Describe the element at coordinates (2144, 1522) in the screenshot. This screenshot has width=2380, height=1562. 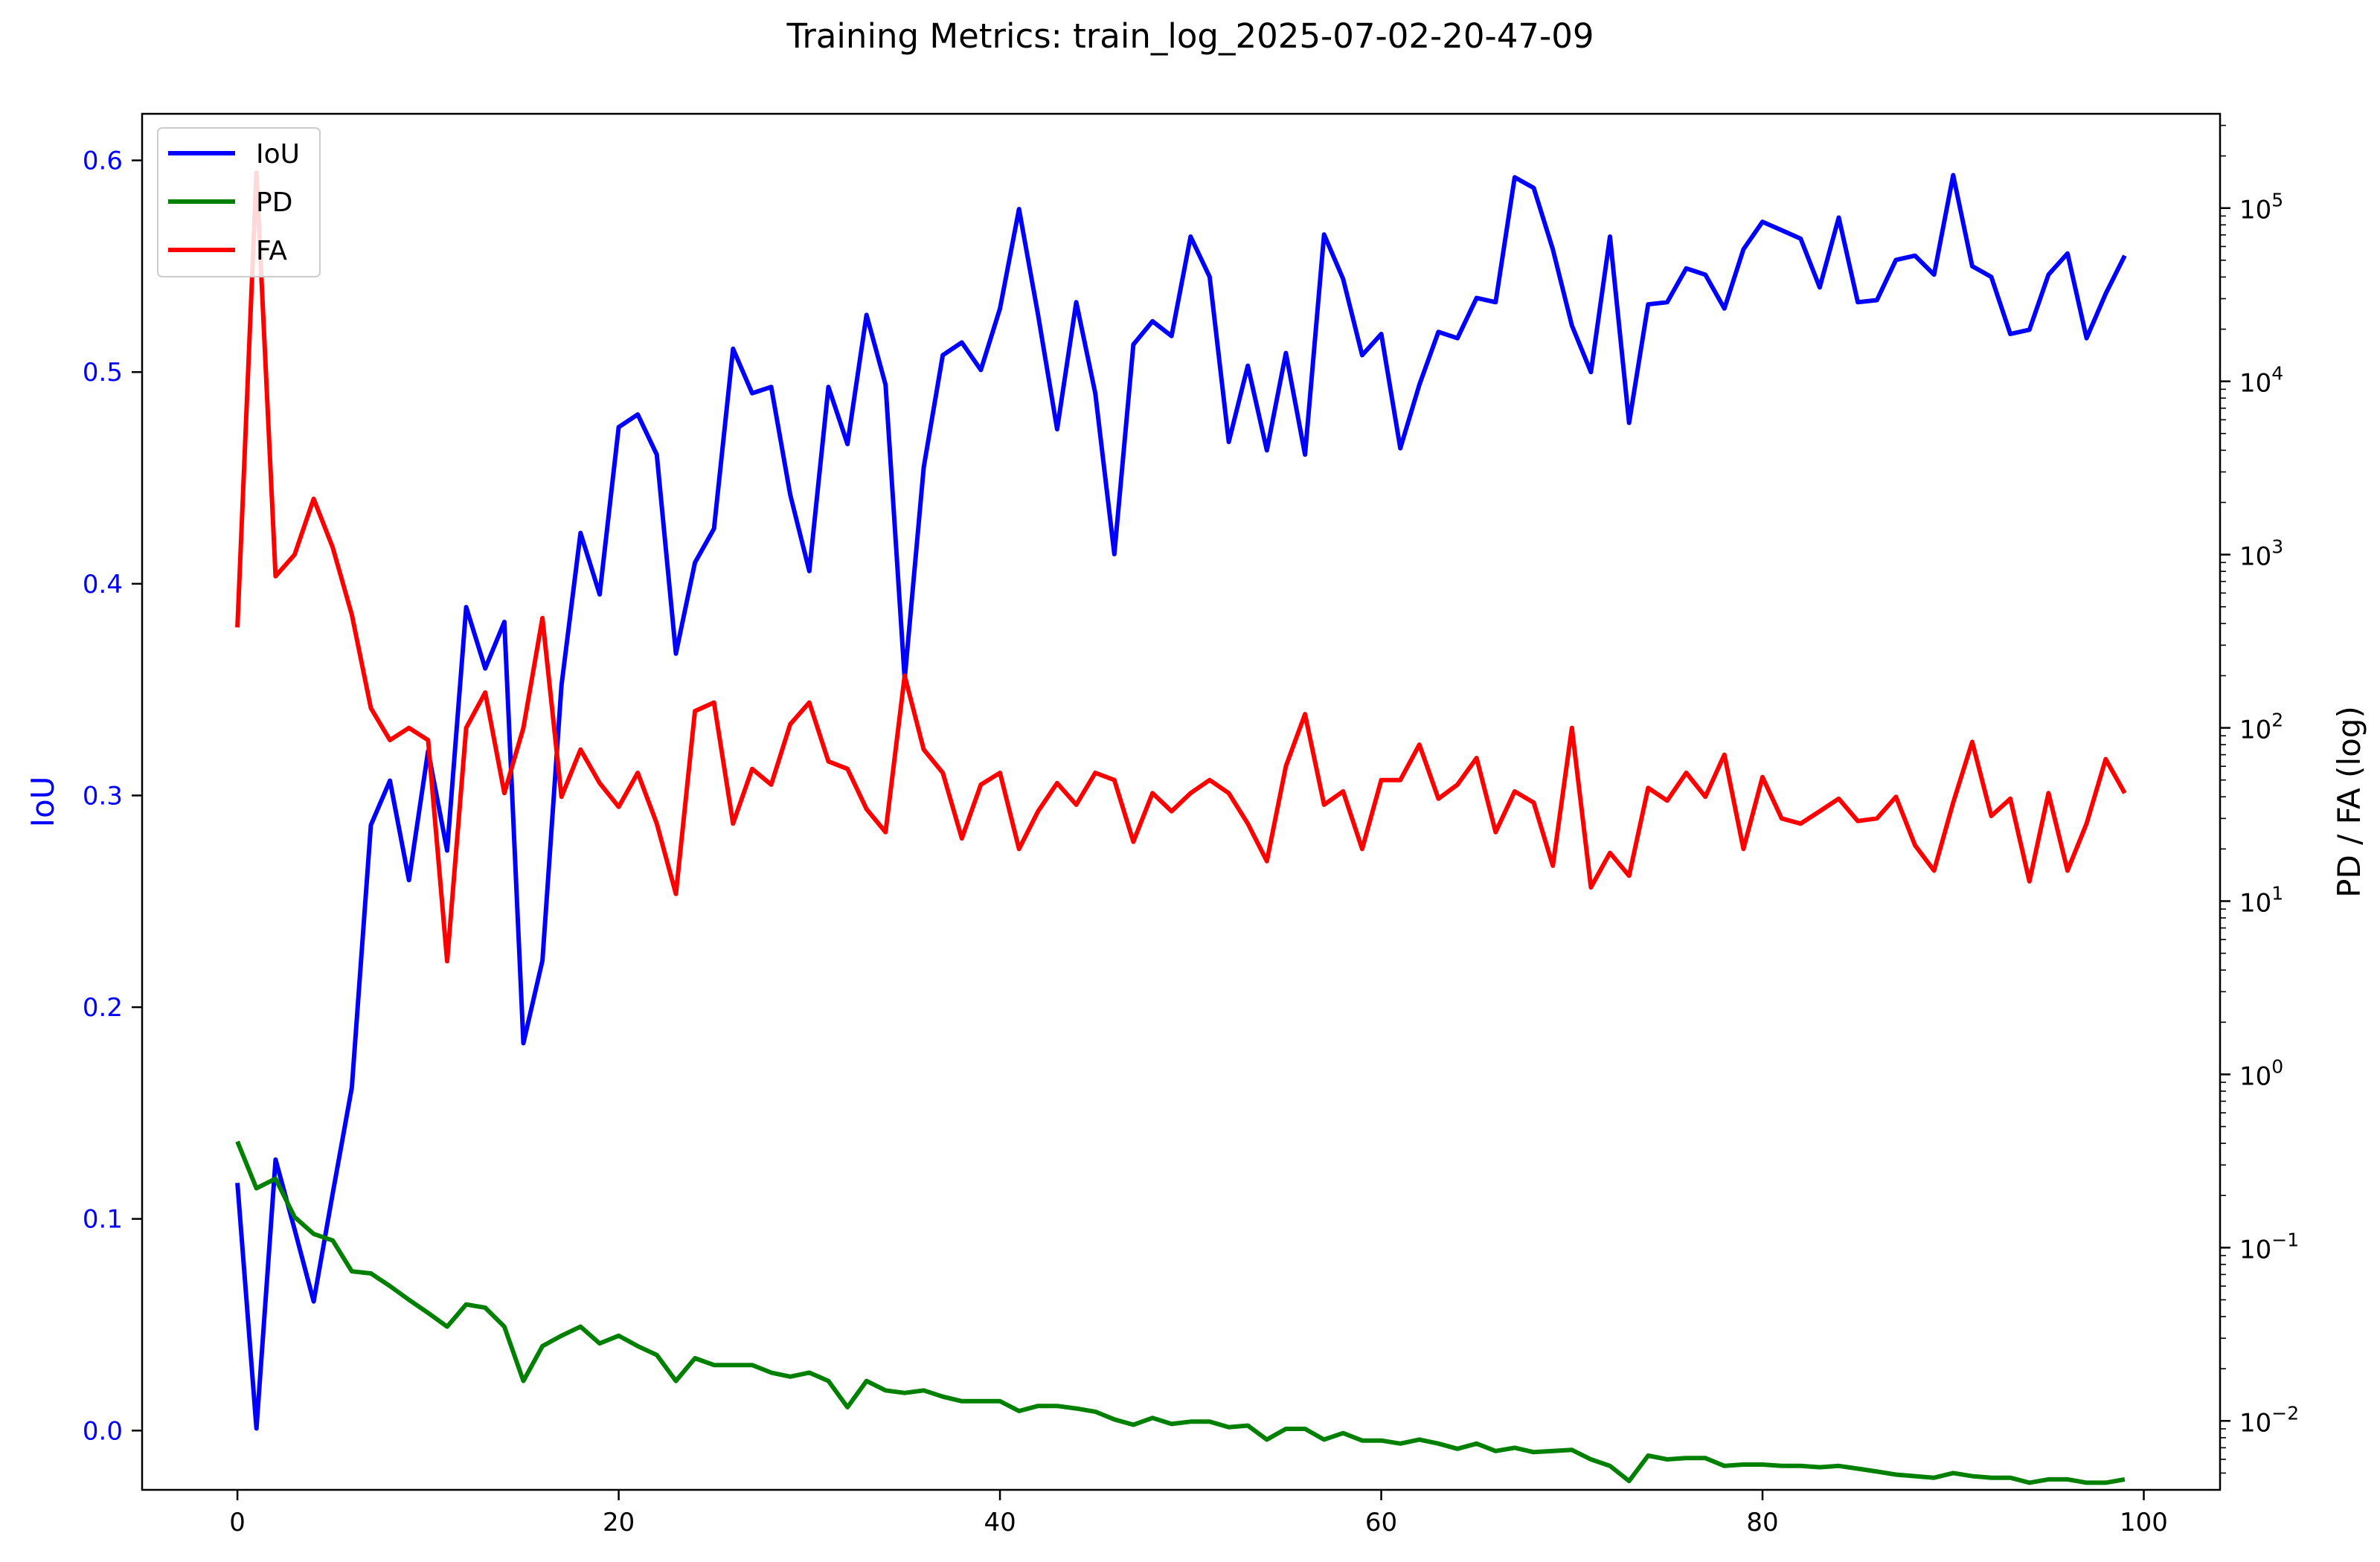
I see `x-tick-label: 100` at that location.